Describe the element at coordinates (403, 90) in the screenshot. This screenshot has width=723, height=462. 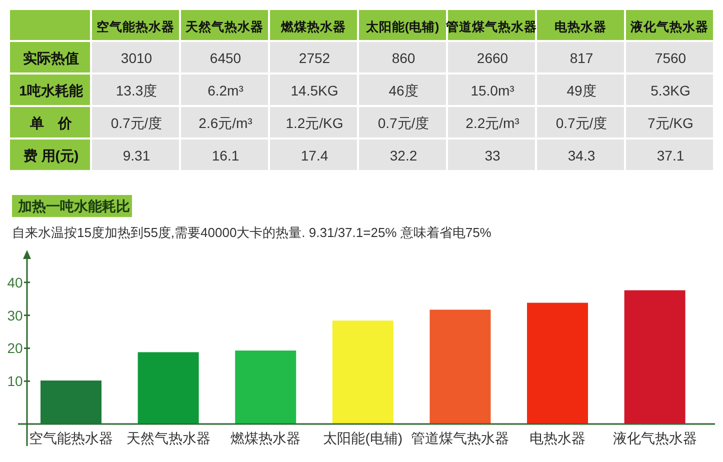
I see `text: 46度` at that location.